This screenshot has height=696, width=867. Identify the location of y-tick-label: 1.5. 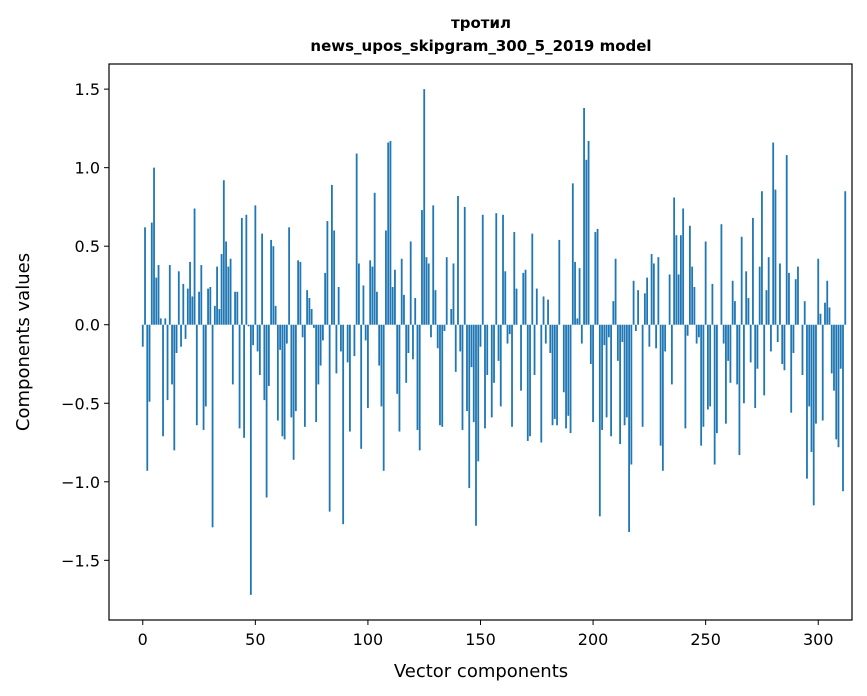
(87, 89).